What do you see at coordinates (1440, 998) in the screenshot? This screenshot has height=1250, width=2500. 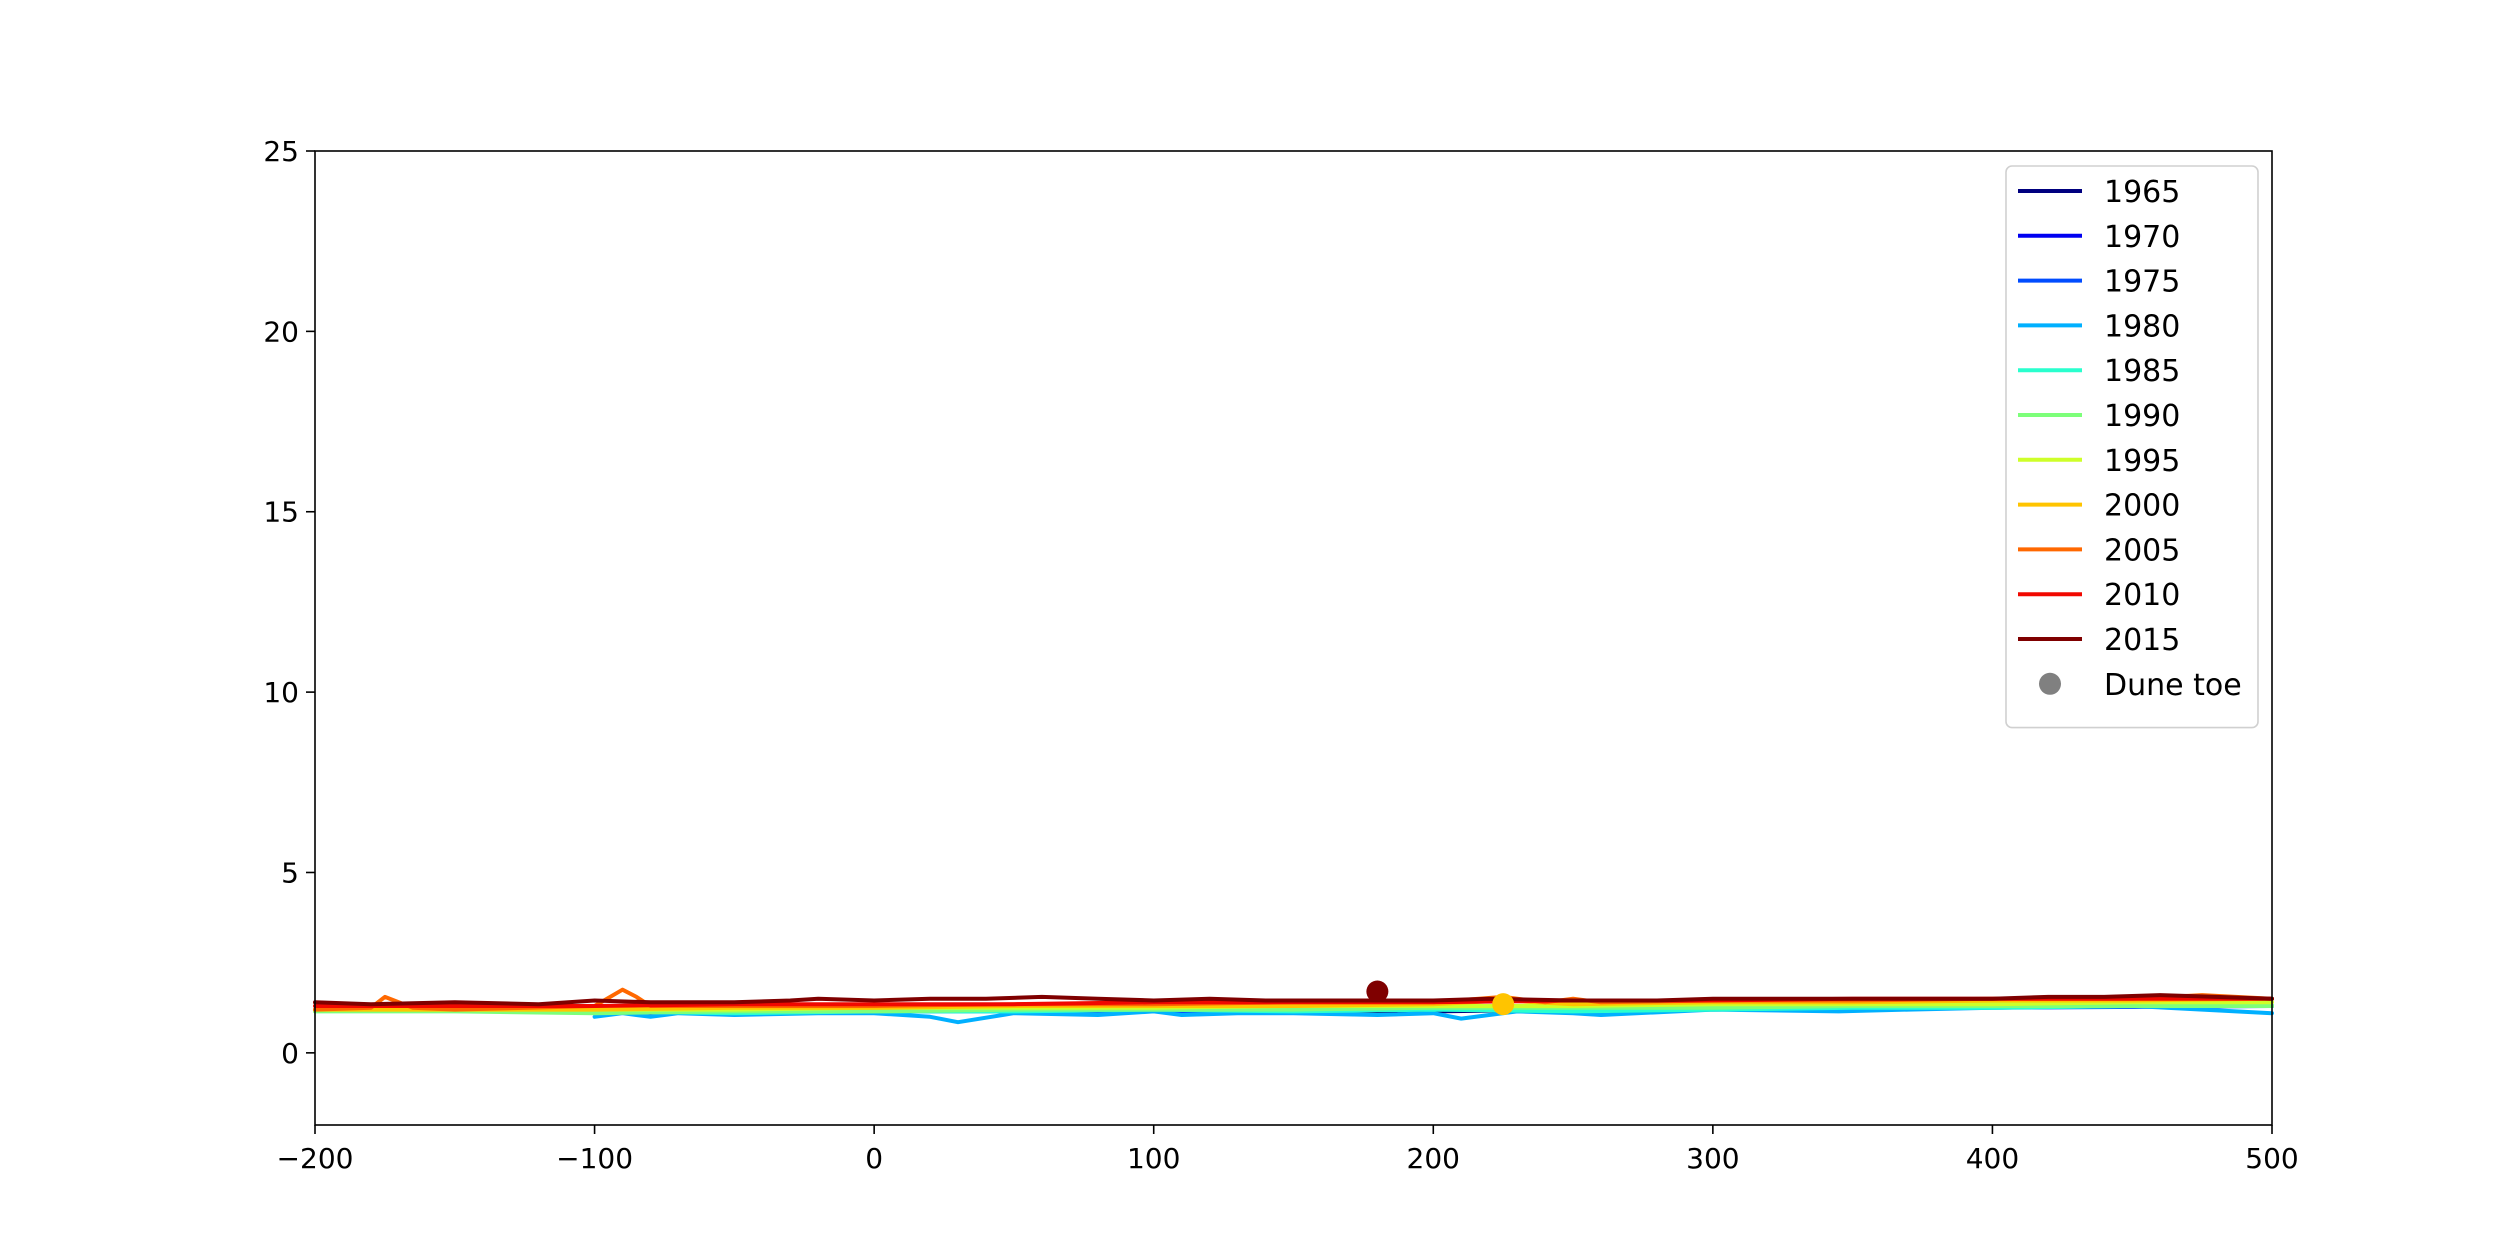 I see `dune-toe-markers` at bounding box center [1440, 998].